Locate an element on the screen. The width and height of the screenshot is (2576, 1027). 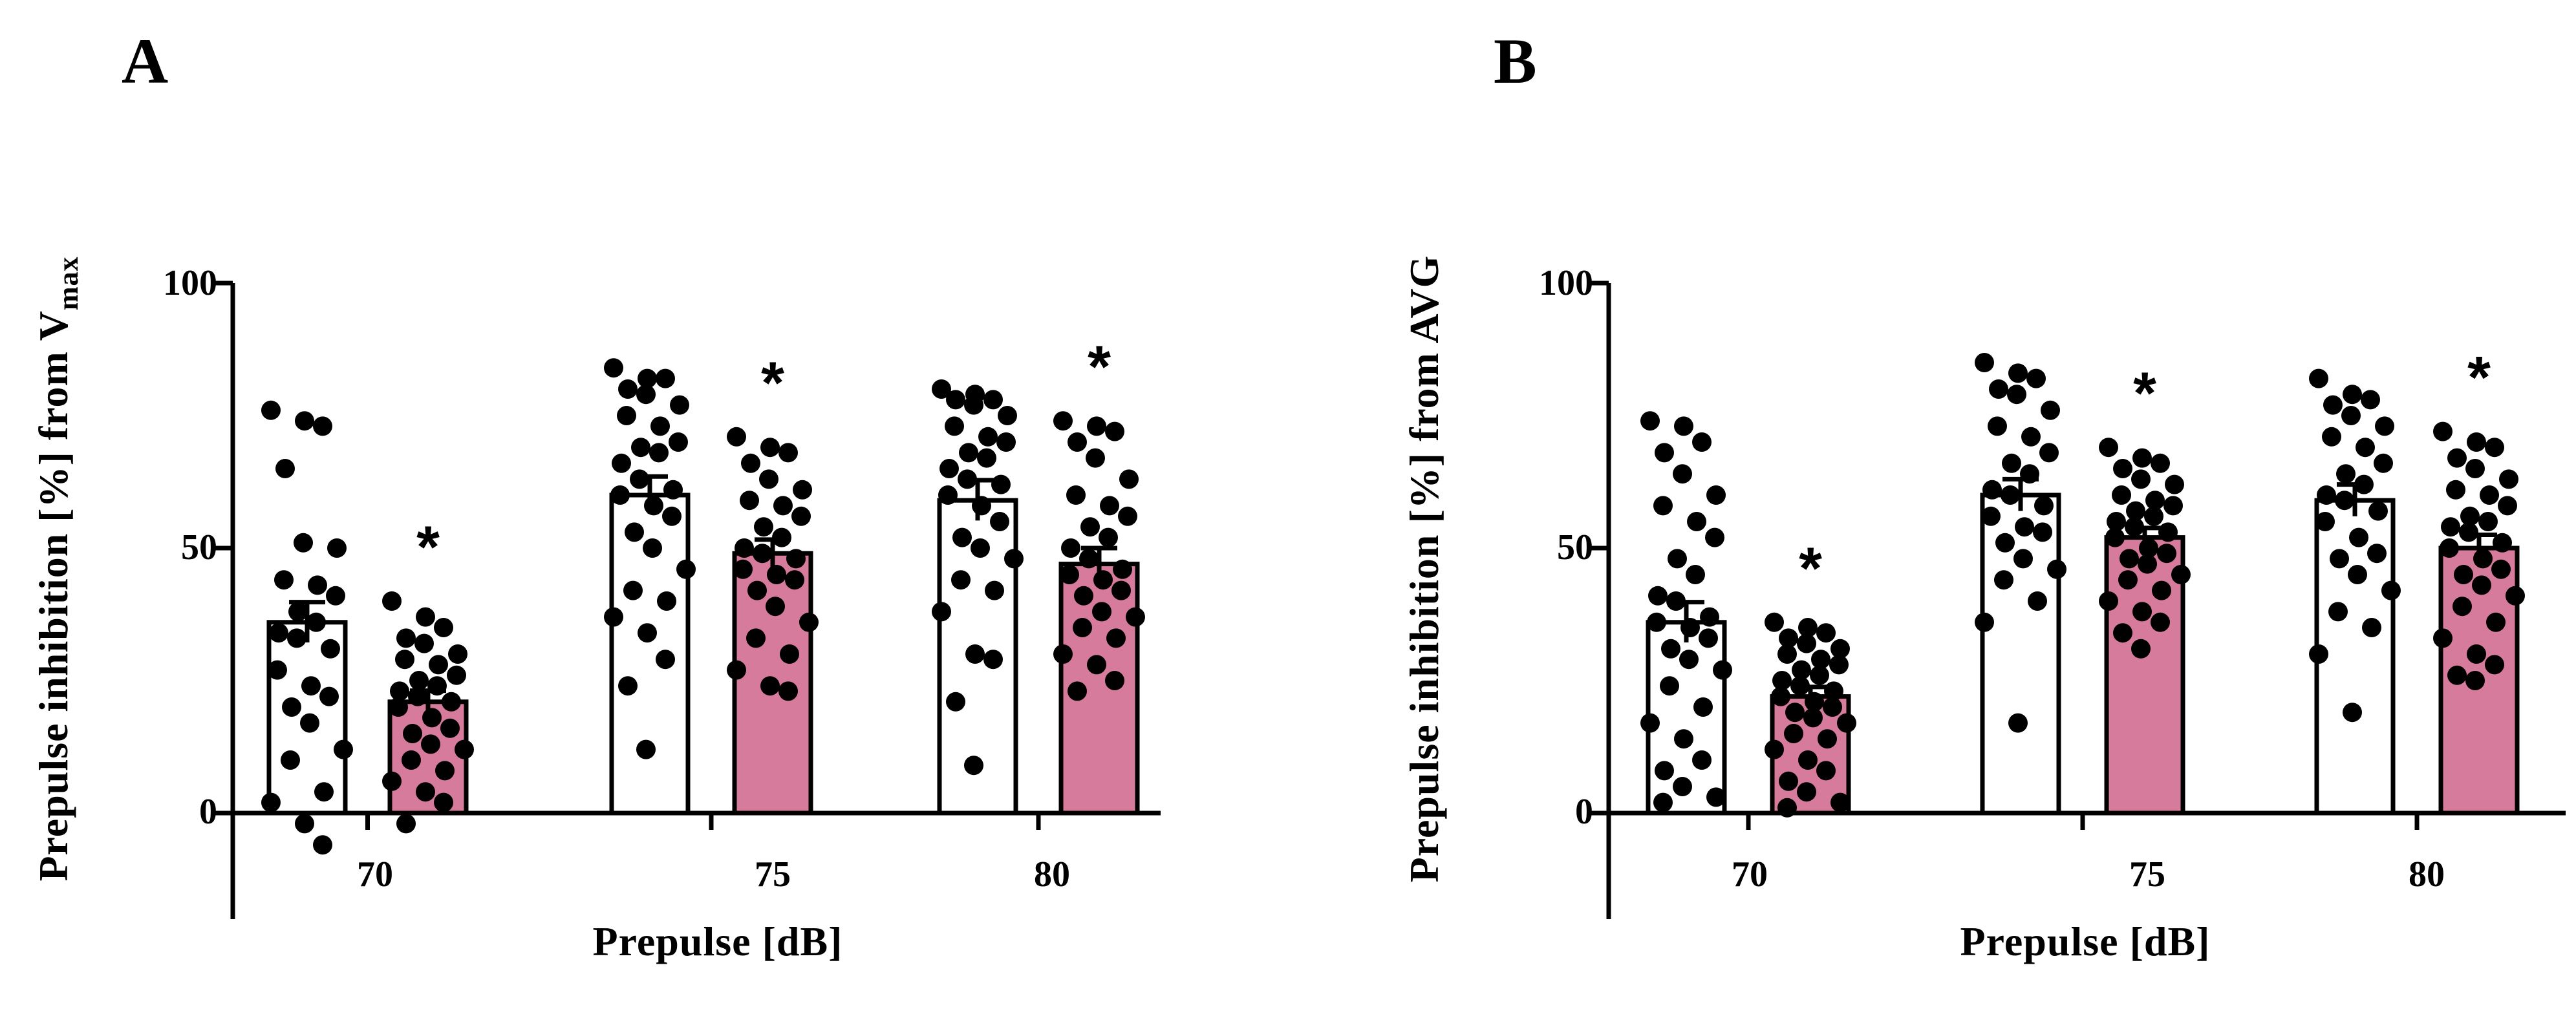
panel-b-ylabel: Prepulse inhibition [%] from AVG is located at coordinates (1424, 569).